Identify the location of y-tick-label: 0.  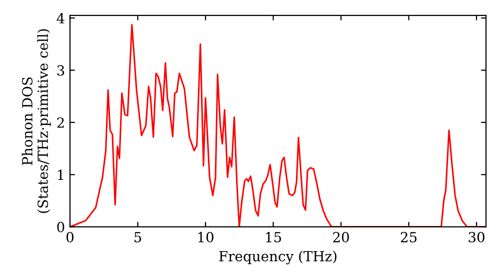
(60, 227).